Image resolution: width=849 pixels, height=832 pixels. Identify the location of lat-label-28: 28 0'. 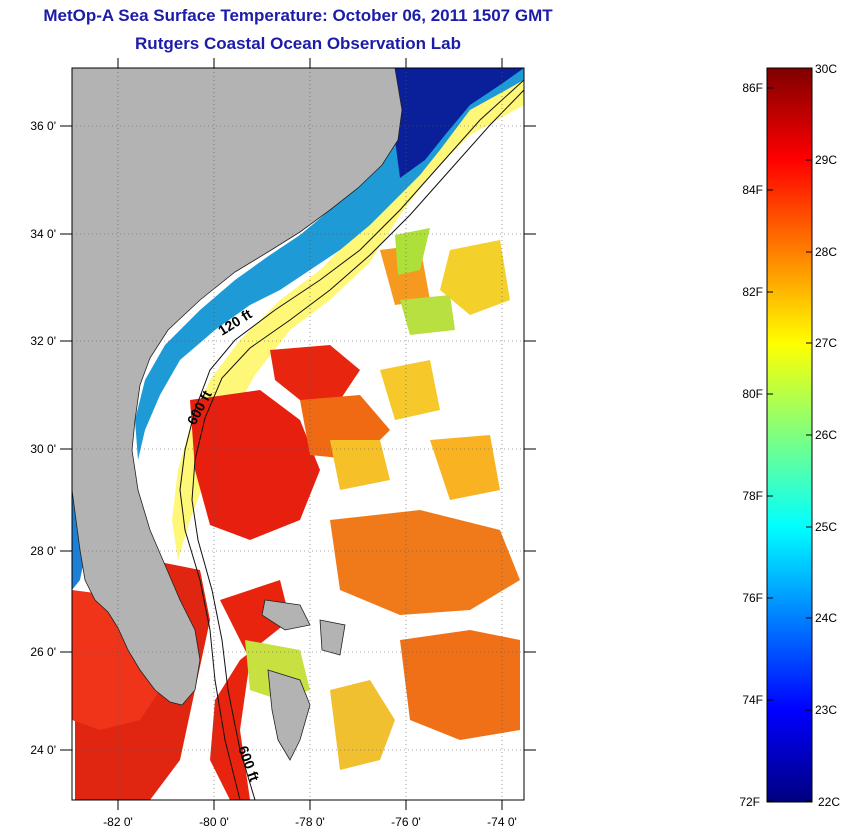
(43, 551).